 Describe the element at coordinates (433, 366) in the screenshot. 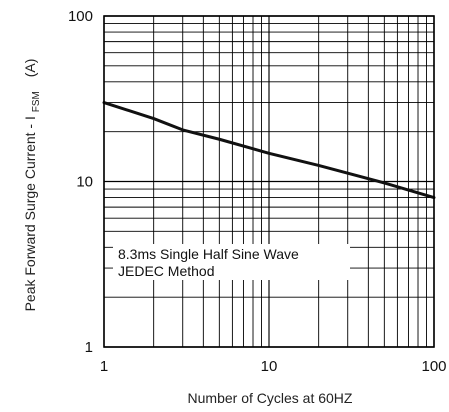

I see `x-tick-label: 100` at that location.